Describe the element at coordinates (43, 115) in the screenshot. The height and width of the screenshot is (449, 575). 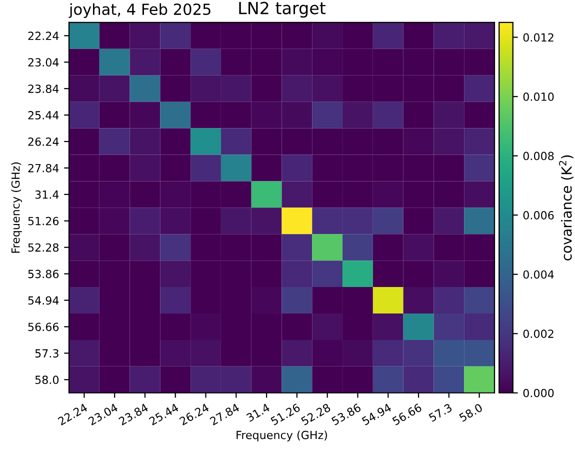
I see `y-tick-label: 25.44` at that location.